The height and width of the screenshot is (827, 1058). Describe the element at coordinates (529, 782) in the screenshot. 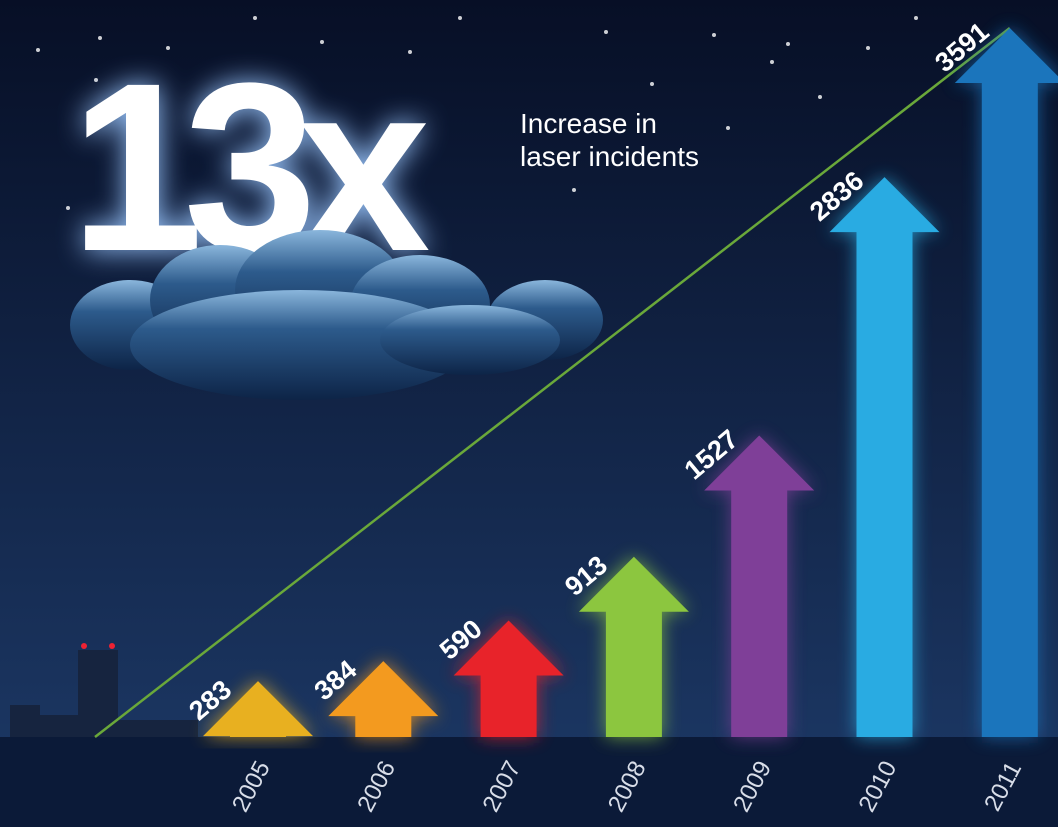

I see `ground` at that location.